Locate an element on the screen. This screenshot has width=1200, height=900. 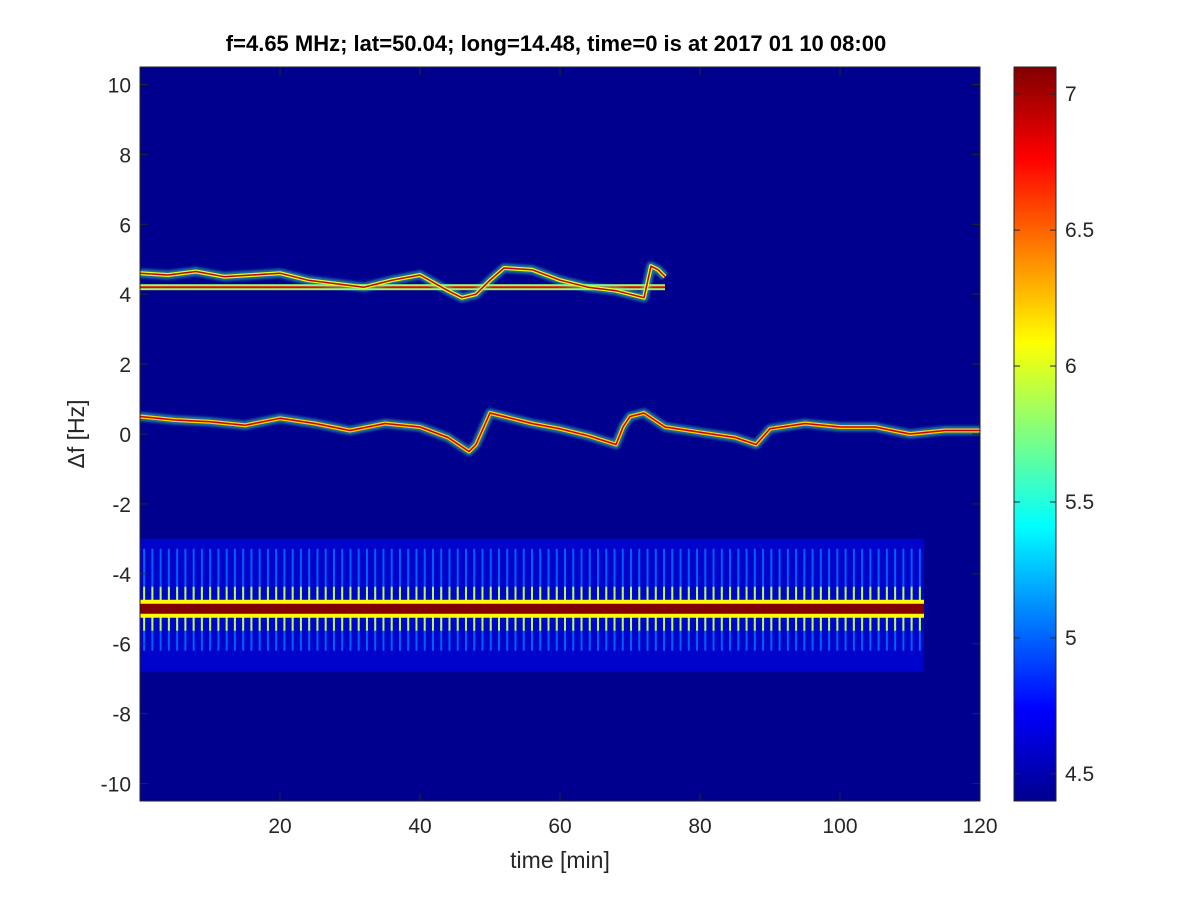
colorbar-tick-label: 6.5 is located at coordinates (1079, 230).